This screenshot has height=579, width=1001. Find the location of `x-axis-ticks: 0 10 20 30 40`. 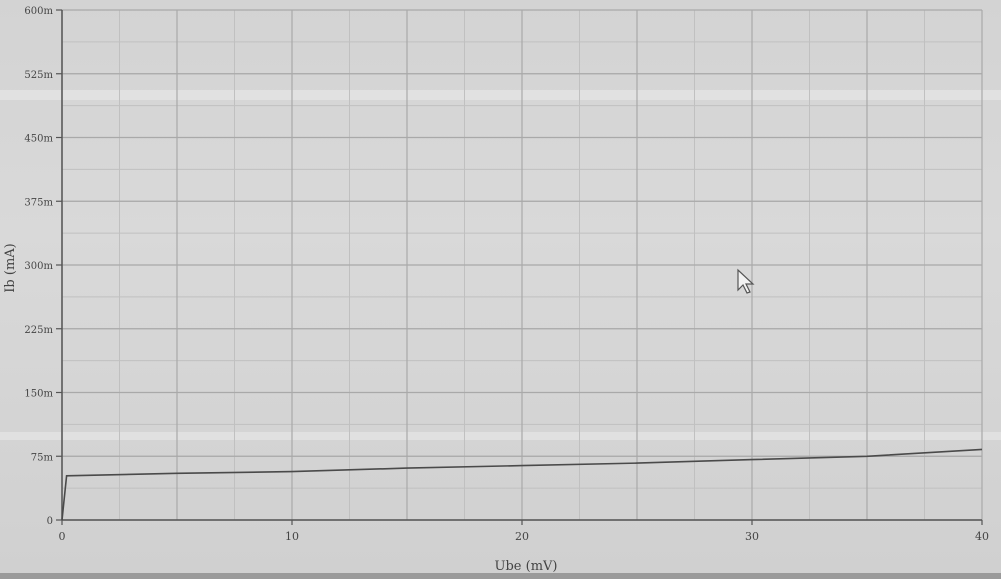

x-axis-ticks: 0 10 20 30 40 is located at coordinates (524, 531).